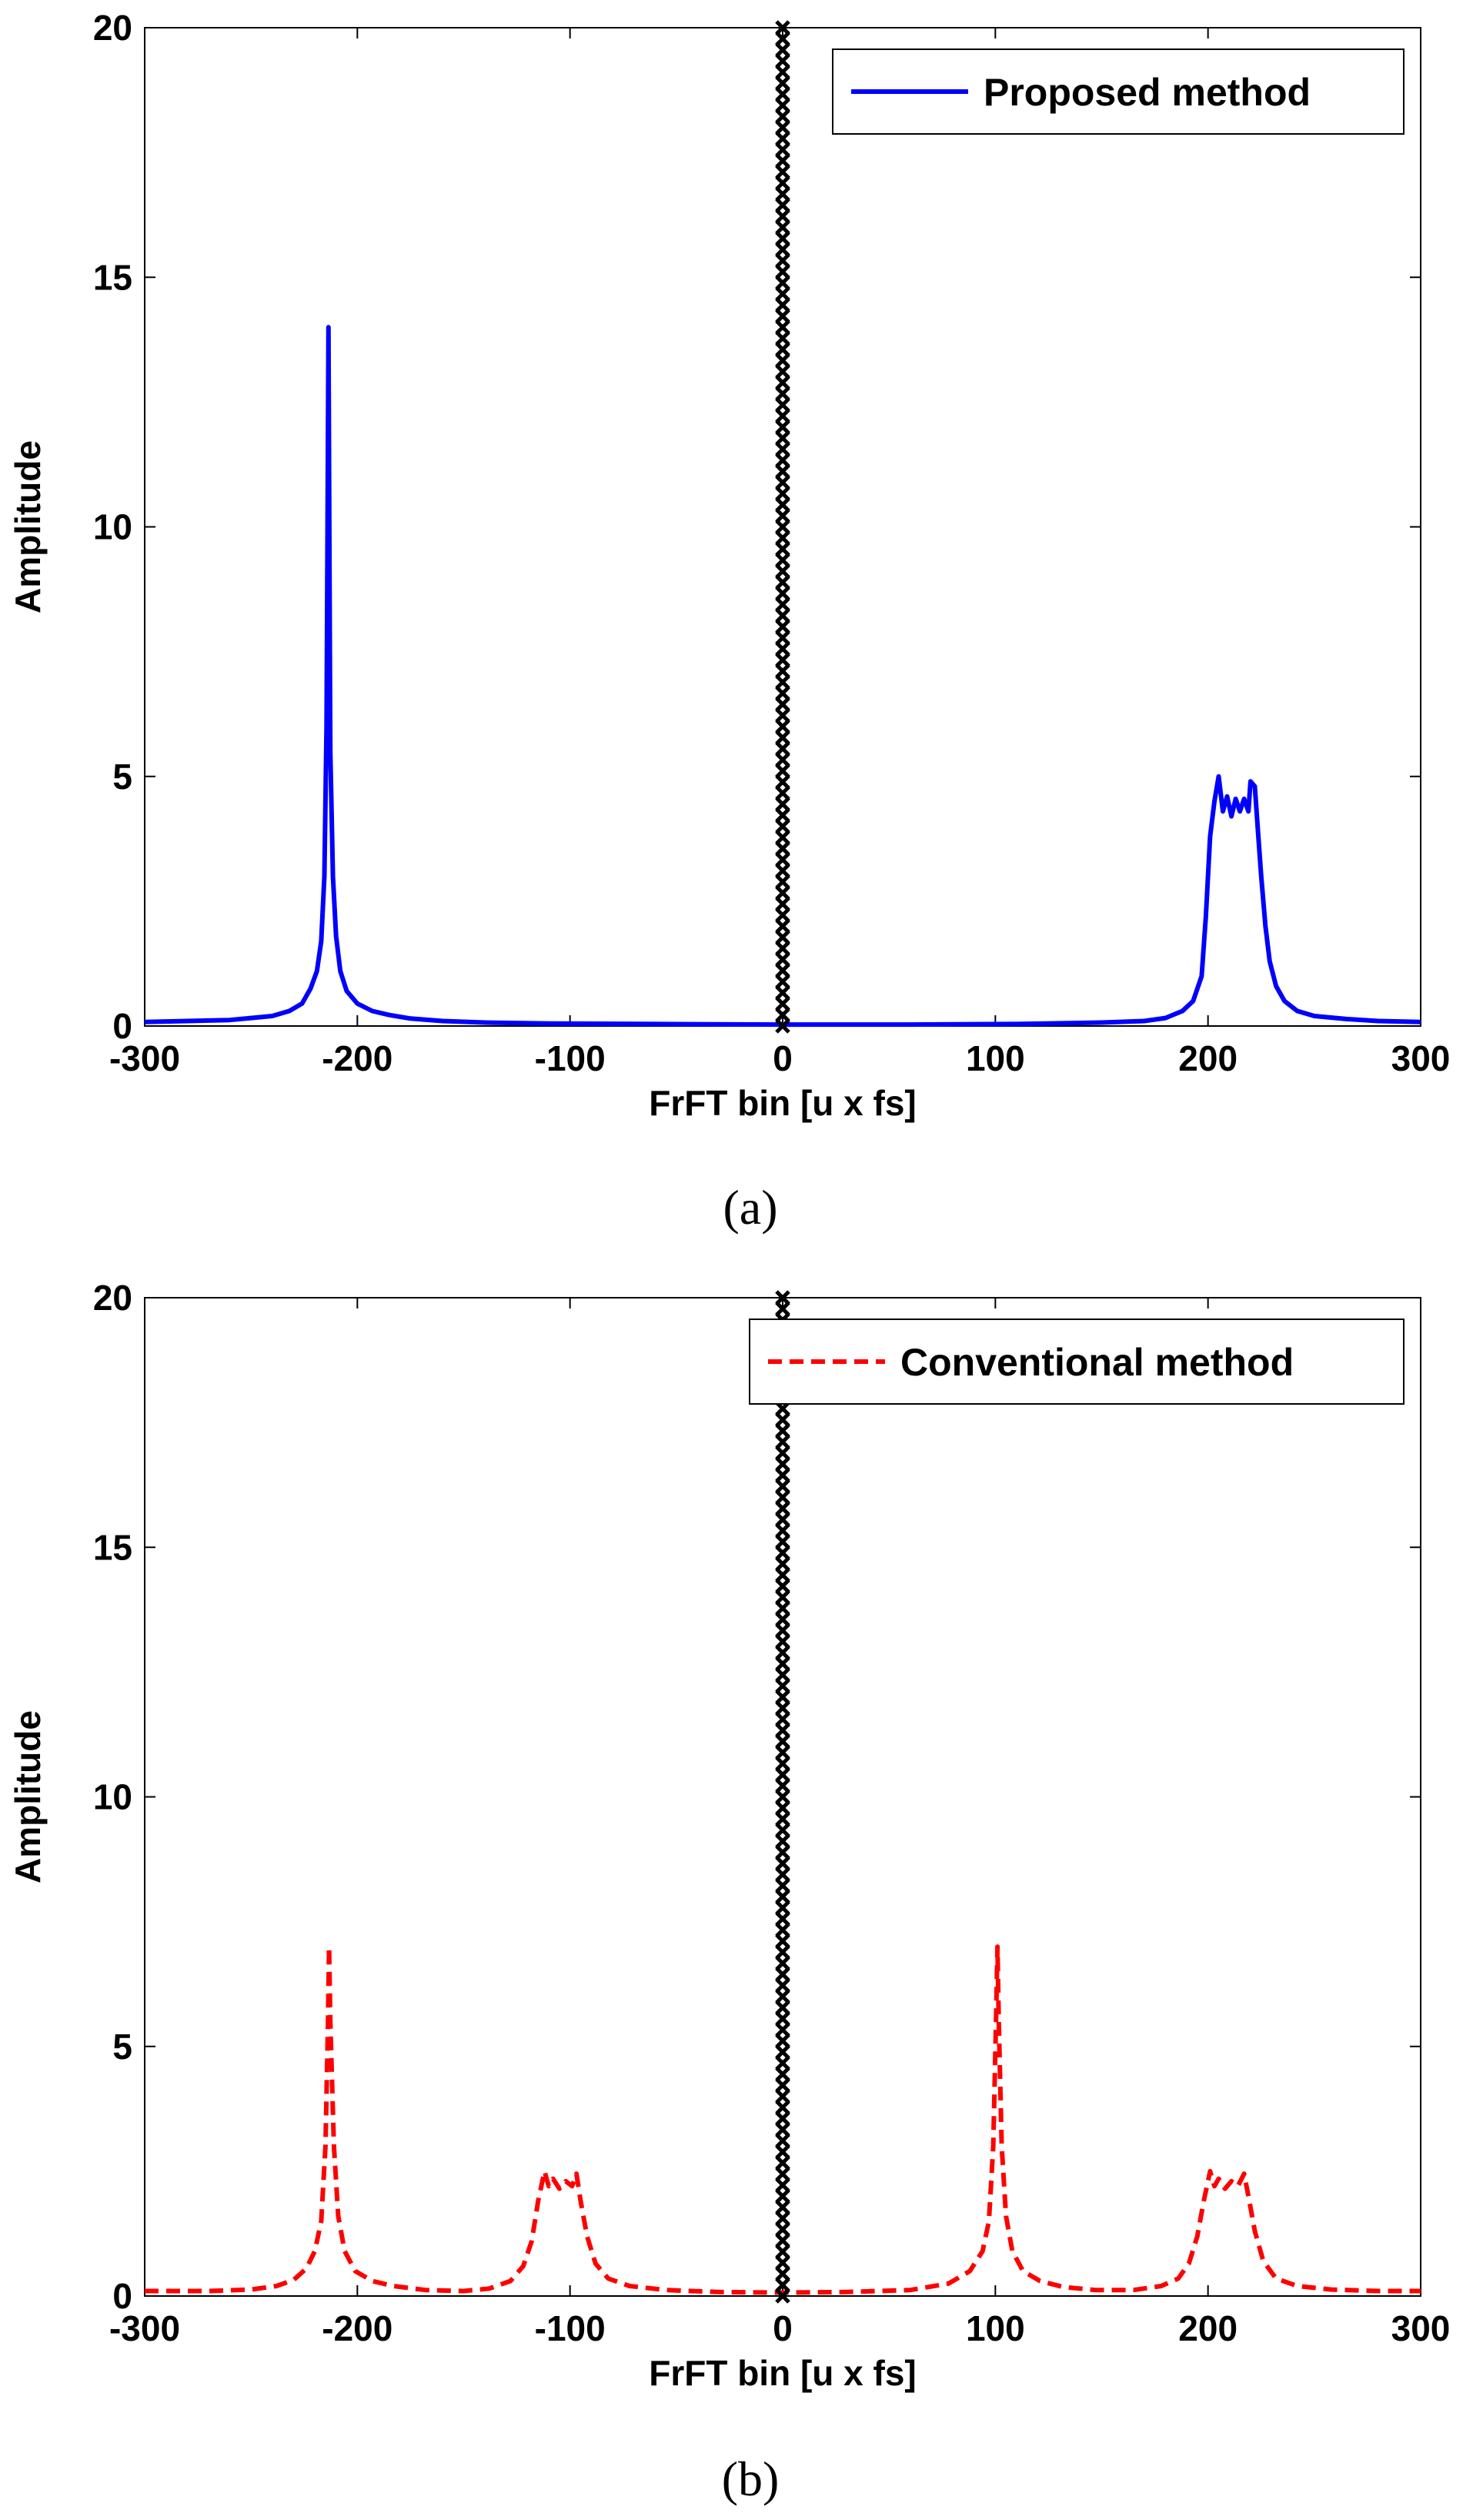 Image resolution: width=1473 pixels, height=2520 pixels. What do you see at coordinates (783, 1058) in the screenshot?
I see `x-tick-label: 0` at bounding box center [783, 1058].